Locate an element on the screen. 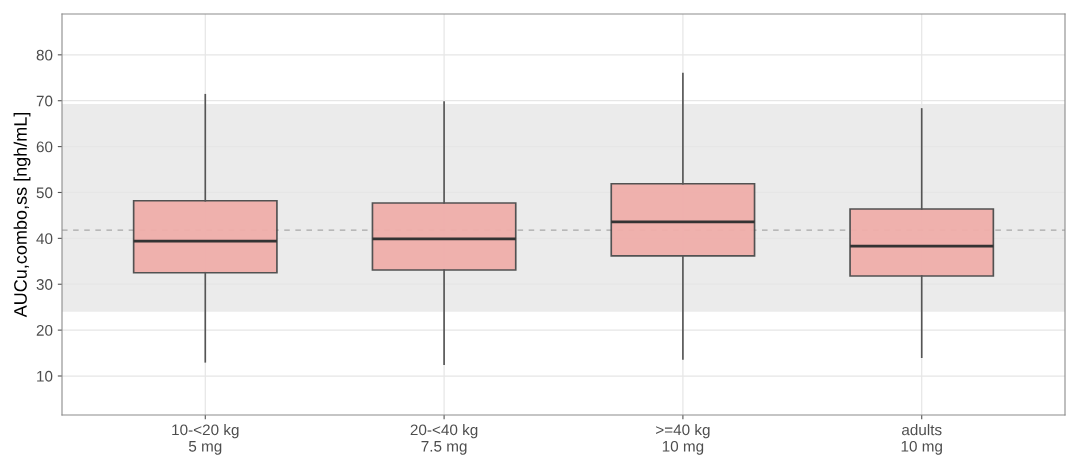  x-tick-label: 20-<40 kg 7.5 mg is located at coordinates (444, 439).